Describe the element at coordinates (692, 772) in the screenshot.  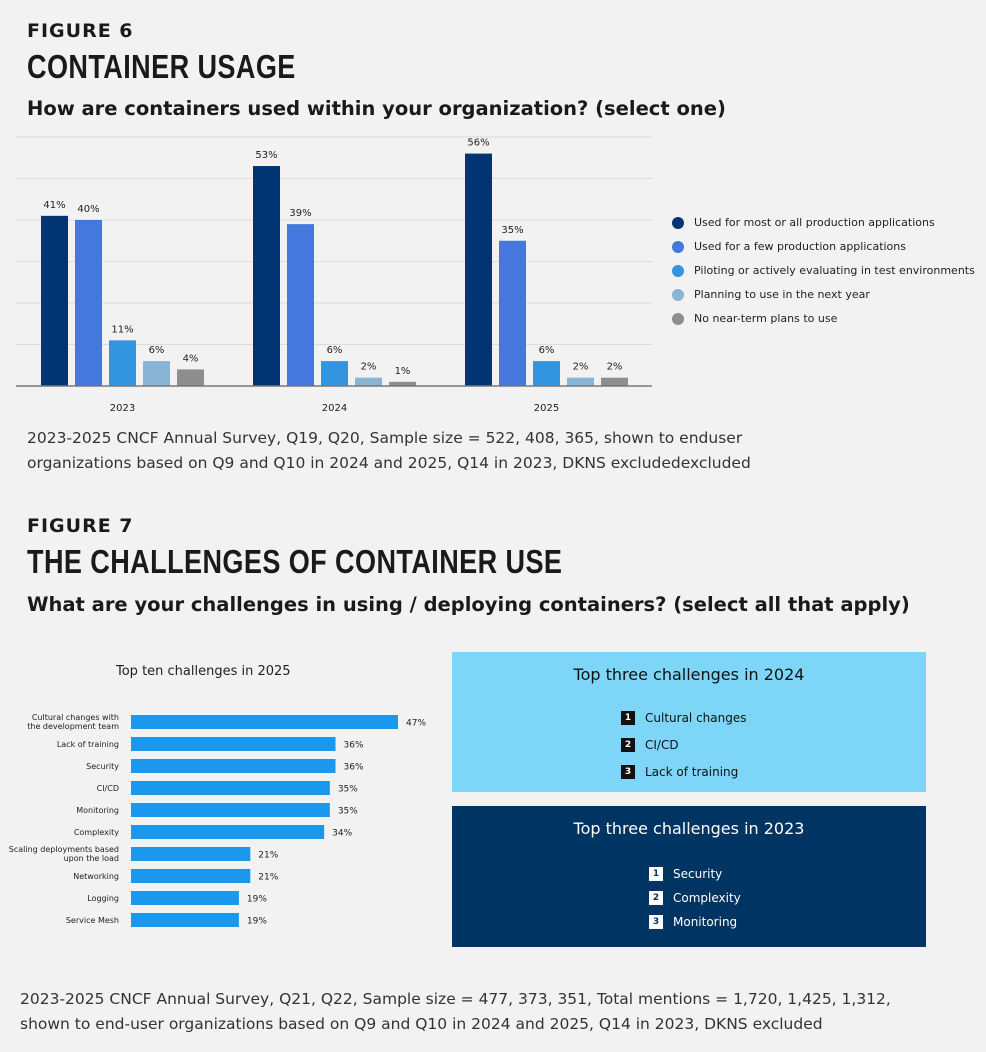
I see `rank-label: Lack of training` at that location.